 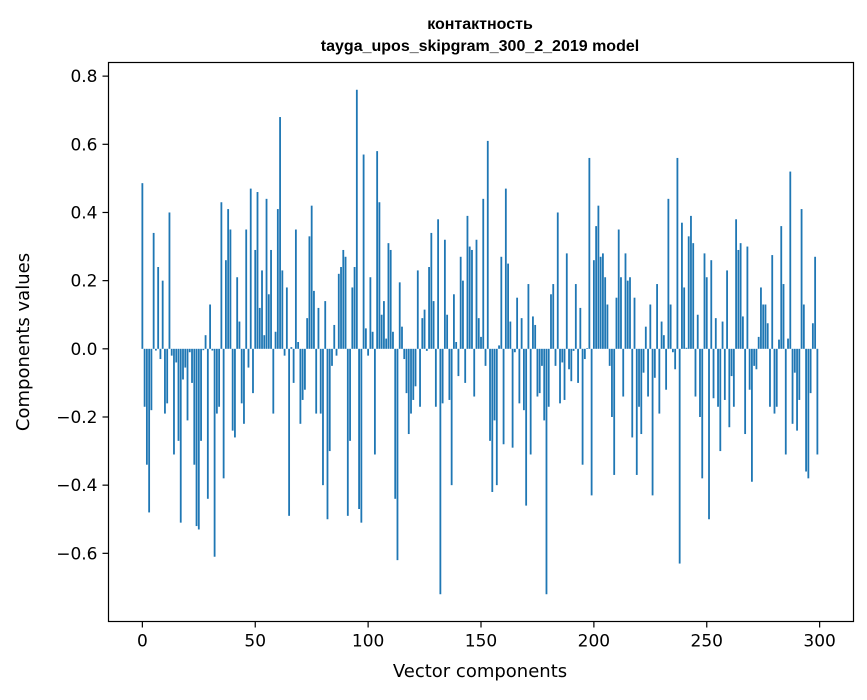 What do you see at coordinates (82, 315) in the screenshot?
I see `y-axis: −0.6 −0.4 −0.2 0.0 0.2 0.4 0.6 0.8` at bounding box center [82, 315].